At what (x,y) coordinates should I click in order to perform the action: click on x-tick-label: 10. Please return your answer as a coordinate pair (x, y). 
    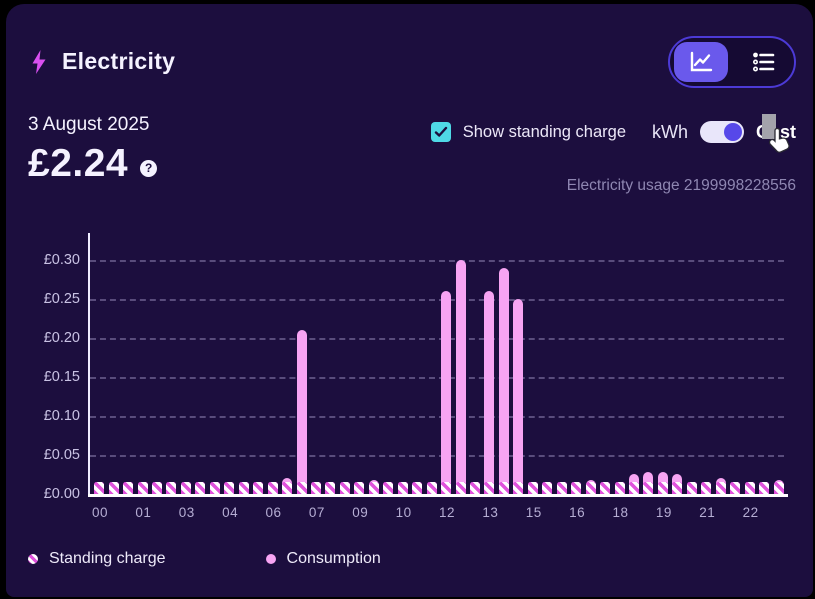
    Looking at the image, I should click on (403, 512).